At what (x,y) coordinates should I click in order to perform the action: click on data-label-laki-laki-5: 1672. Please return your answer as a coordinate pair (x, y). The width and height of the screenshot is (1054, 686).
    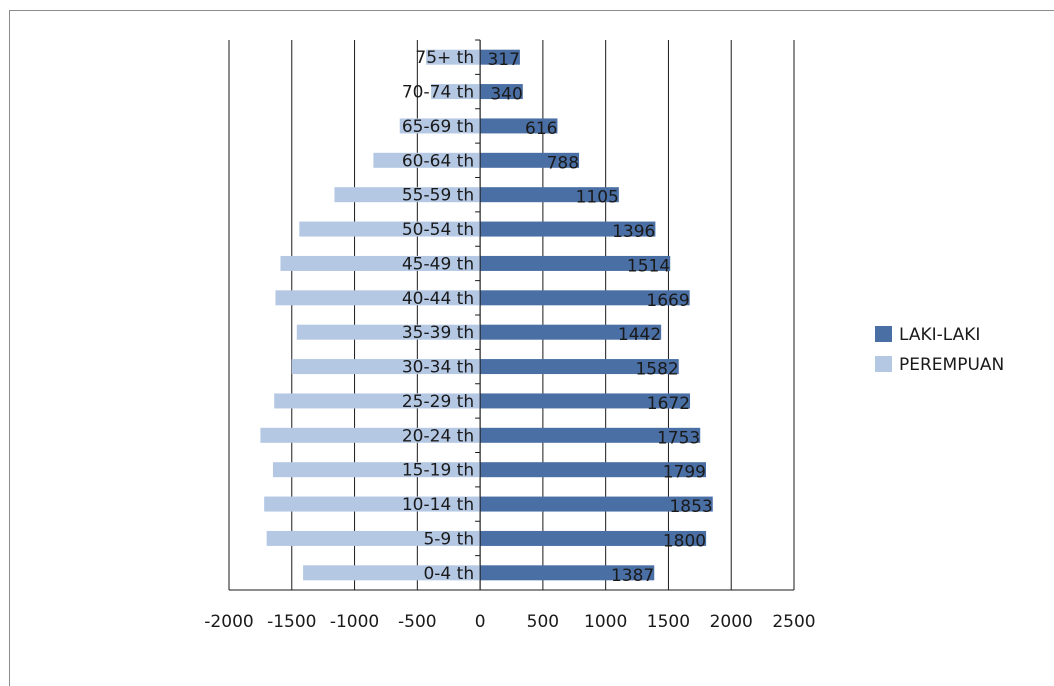
    Looking at the image, I should click on (668, 404).